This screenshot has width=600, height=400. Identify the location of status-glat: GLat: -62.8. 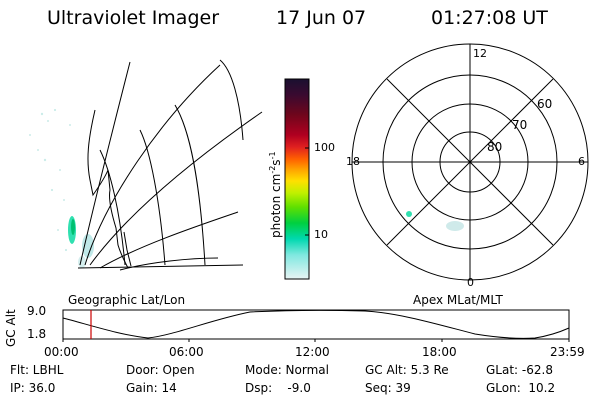
(519, 370).